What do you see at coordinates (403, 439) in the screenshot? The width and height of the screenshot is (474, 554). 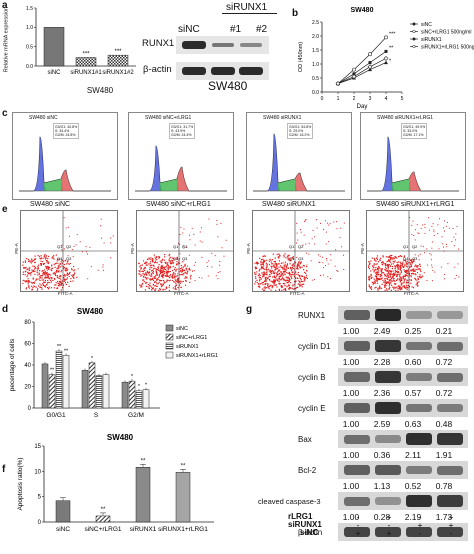 I see `blot-strip` at bounding box center [403, 439].